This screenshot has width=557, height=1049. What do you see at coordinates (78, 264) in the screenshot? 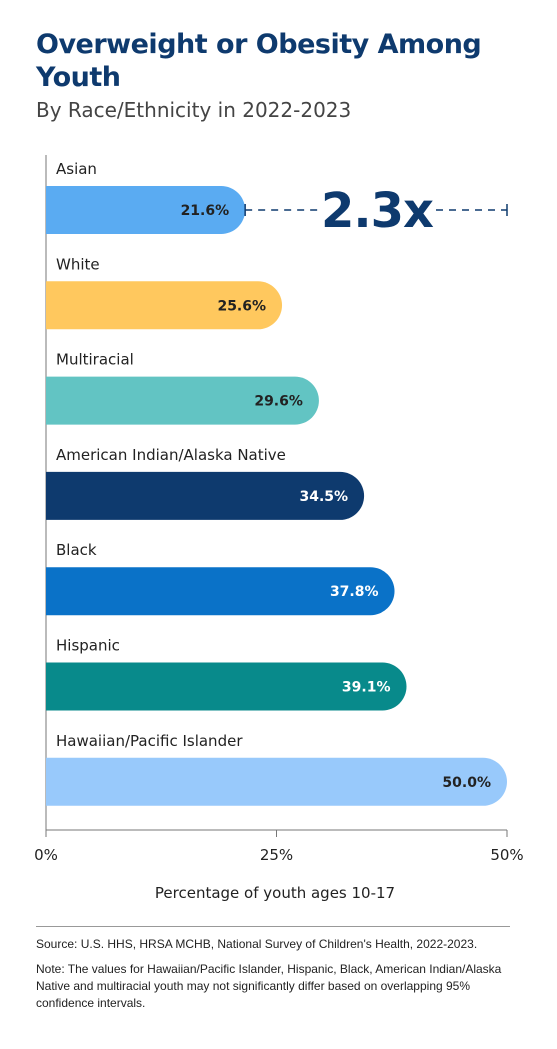
I see `category-label: White` at bounding box center [78, 264].